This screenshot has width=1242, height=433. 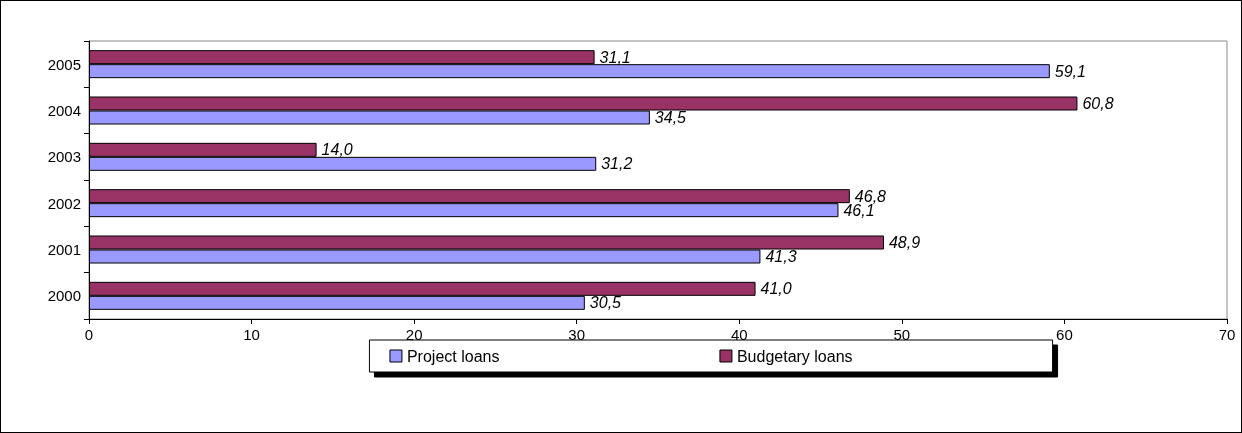 What do you see at coordinates (776, 289) in the screenshot?
I see `data-label: 41,0` at bounding box center [776, 289].